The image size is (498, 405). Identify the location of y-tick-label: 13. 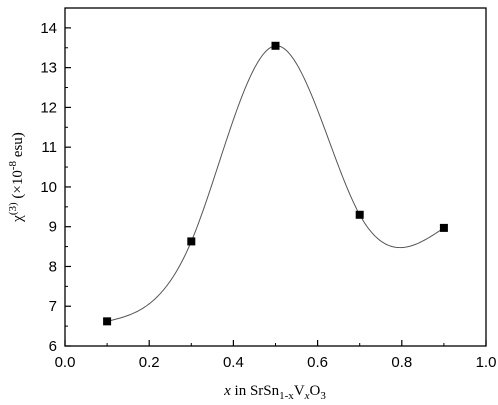
(48, 68).